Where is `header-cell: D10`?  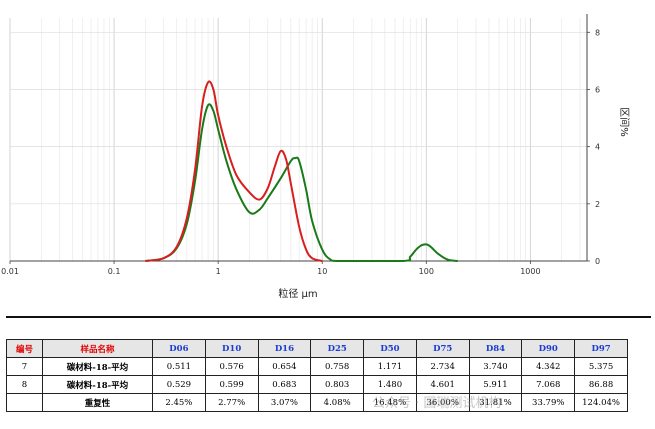
header-cell: D10 is located at coordinates (231, 348).